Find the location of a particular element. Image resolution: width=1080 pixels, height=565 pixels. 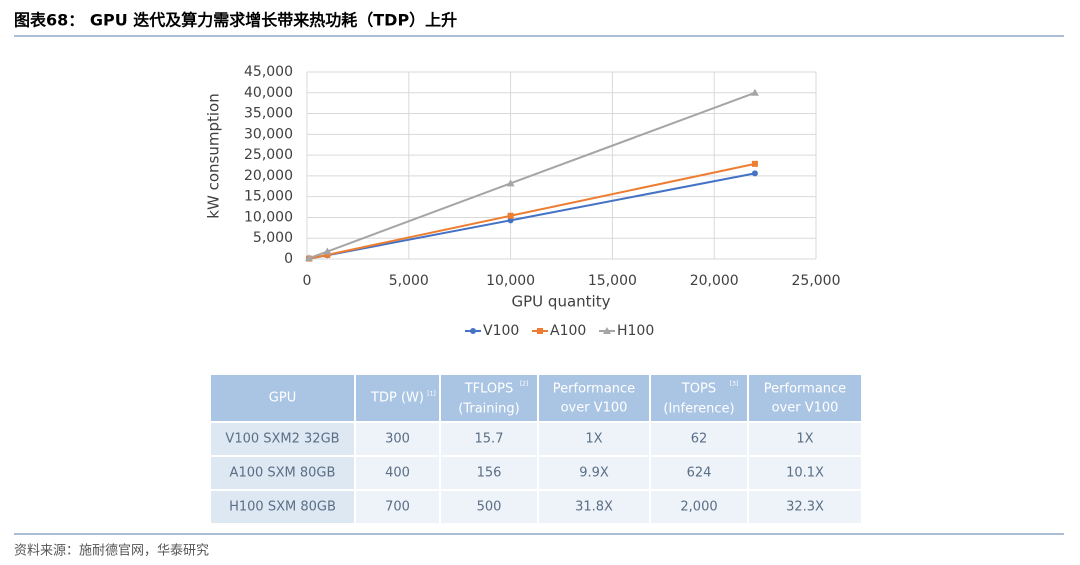

table-cell-text: 31.8X is located at coordinates (594, 507).